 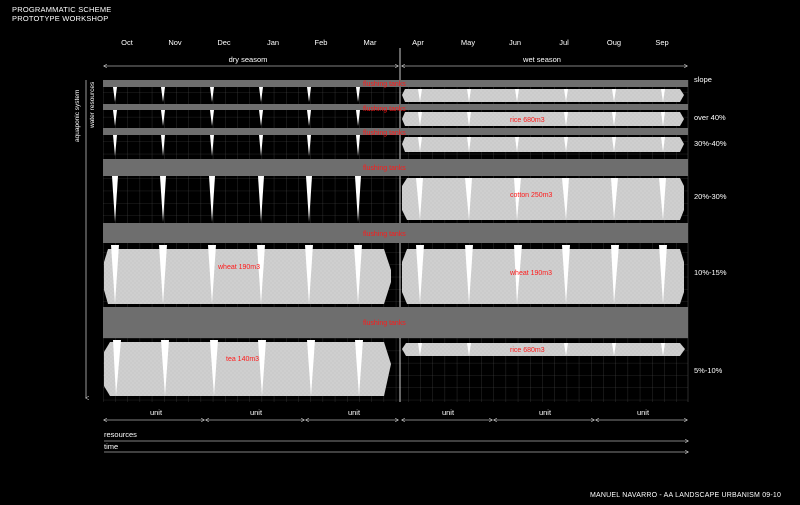 What do you see at coordinates (120, 434) in the screenshot?
I see `resources-label: resources` at bounding box center [120, 434].